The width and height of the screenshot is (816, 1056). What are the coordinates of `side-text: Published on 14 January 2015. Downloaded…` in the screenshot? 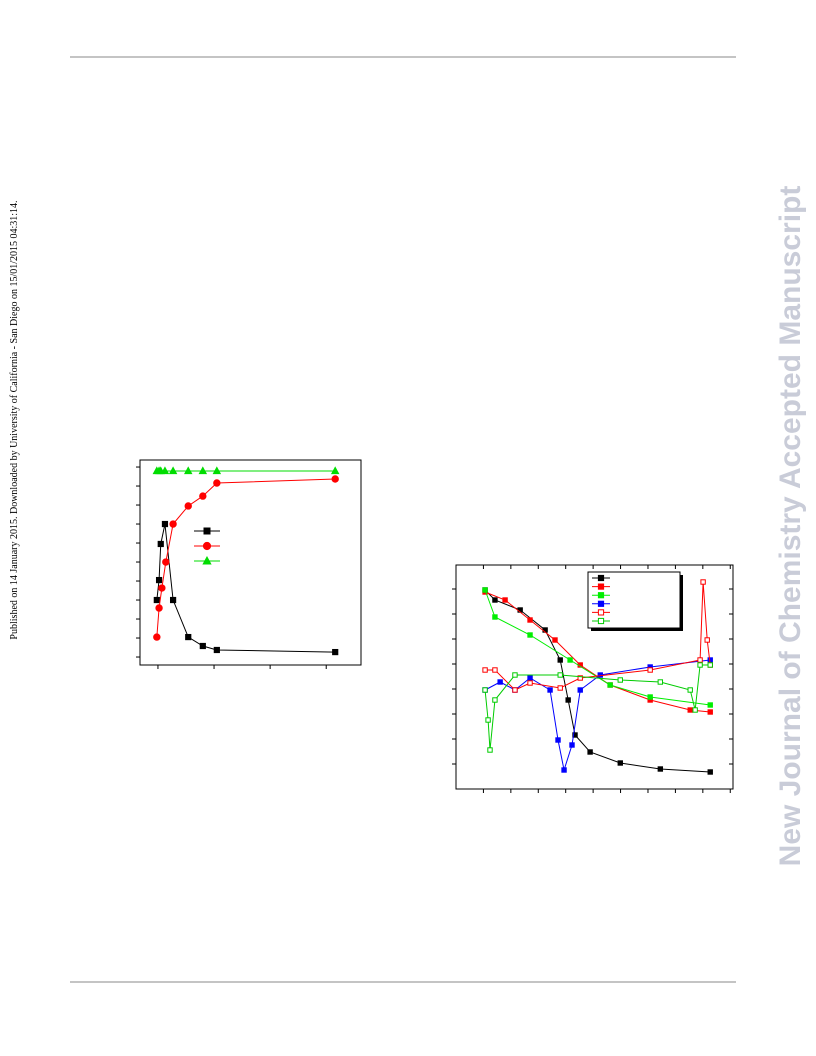 It's located at (14, 419).